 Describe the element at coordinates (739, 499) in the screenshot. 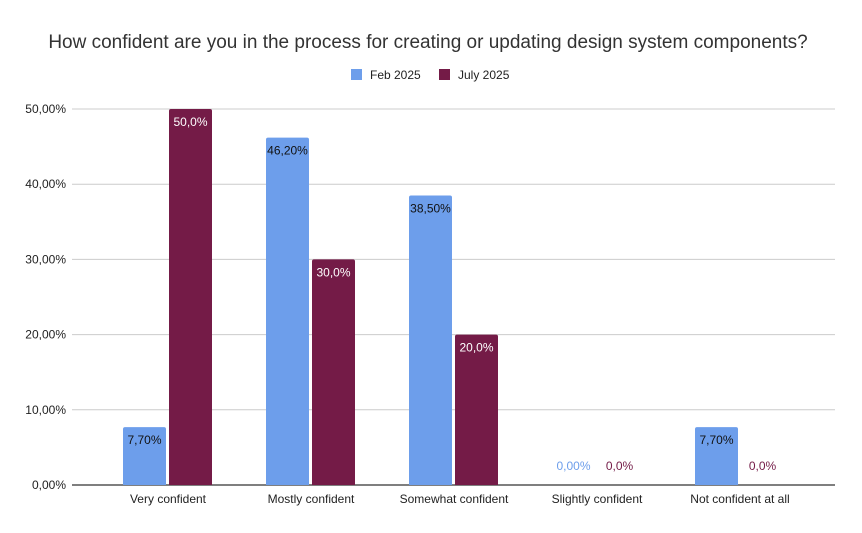

I see `x-tick-label: Not confident at all` at that location.